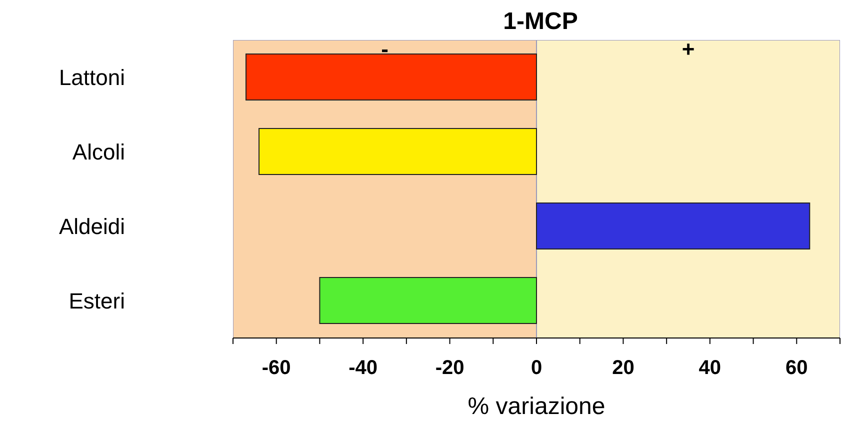  What do you see at coordinates (98, 152) in the screenshot?
I see `y-tick-label: Alcoli` at bounding box center [98, 152].